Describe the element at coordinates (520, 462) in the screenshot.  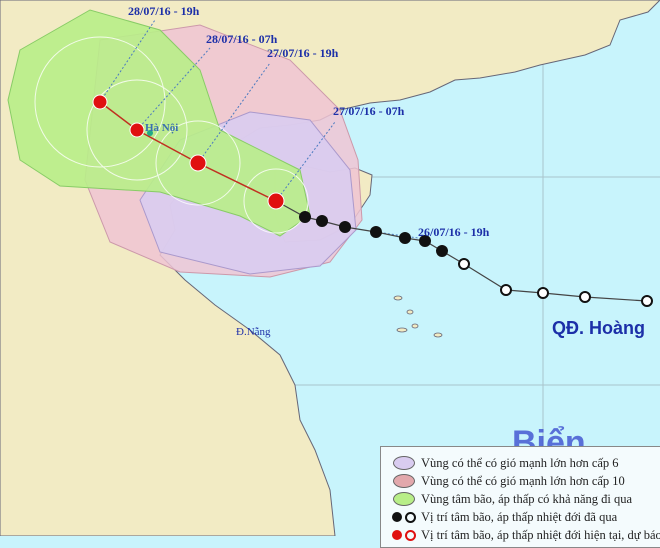
I see `legend-label: Vùng có thể có gió mạnh lớn hơn cấp 6` at that location.